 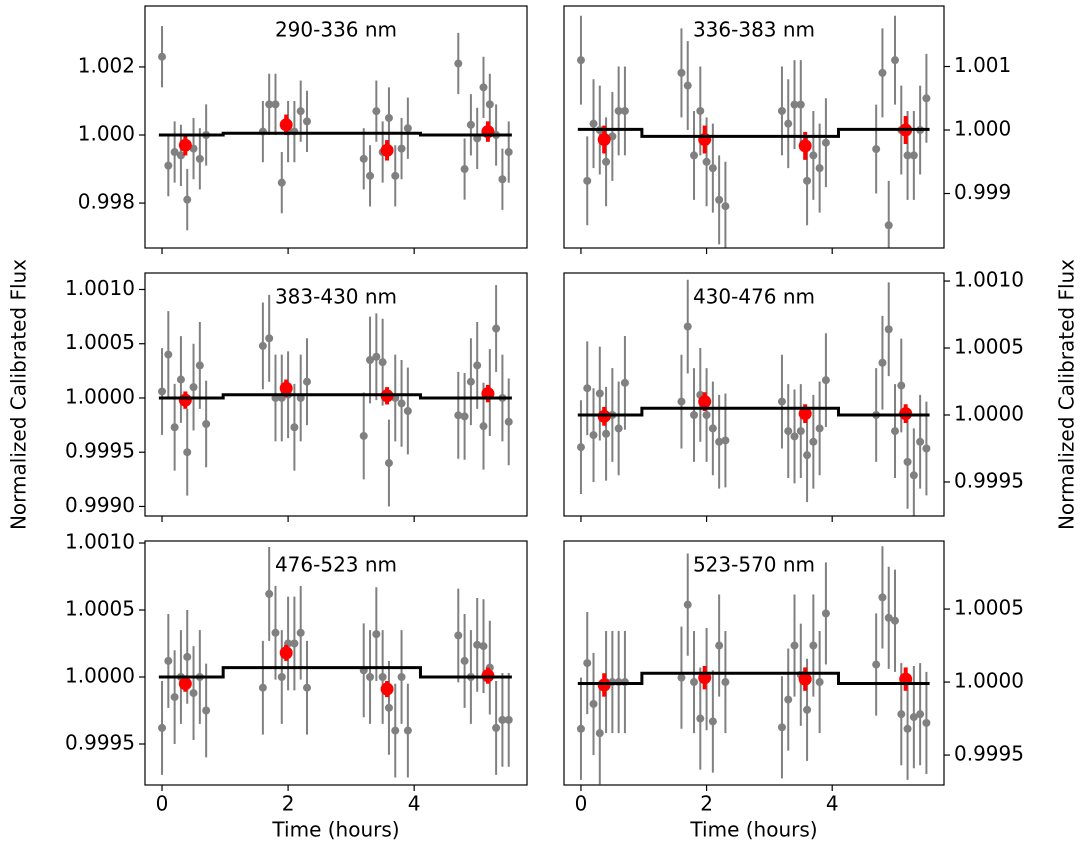 I want to click on y-tick-label: 1.0000, so click(x=100, y=676).